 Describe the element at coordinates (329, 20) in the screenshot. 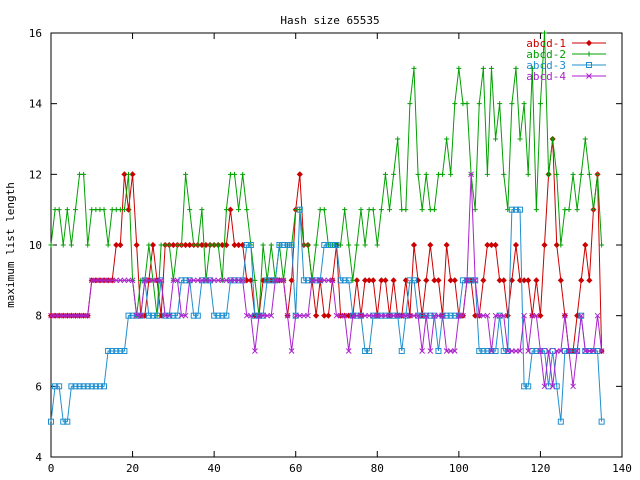

I see `chart-title: Hash size 65535` at that location.